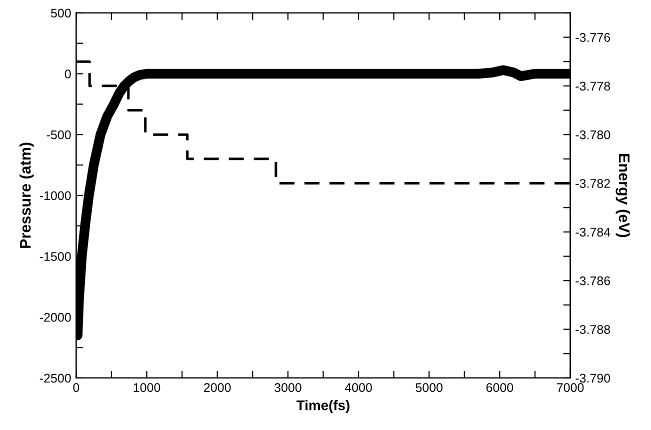  I want to click on y-tick-label: -500, so click(58, 135).